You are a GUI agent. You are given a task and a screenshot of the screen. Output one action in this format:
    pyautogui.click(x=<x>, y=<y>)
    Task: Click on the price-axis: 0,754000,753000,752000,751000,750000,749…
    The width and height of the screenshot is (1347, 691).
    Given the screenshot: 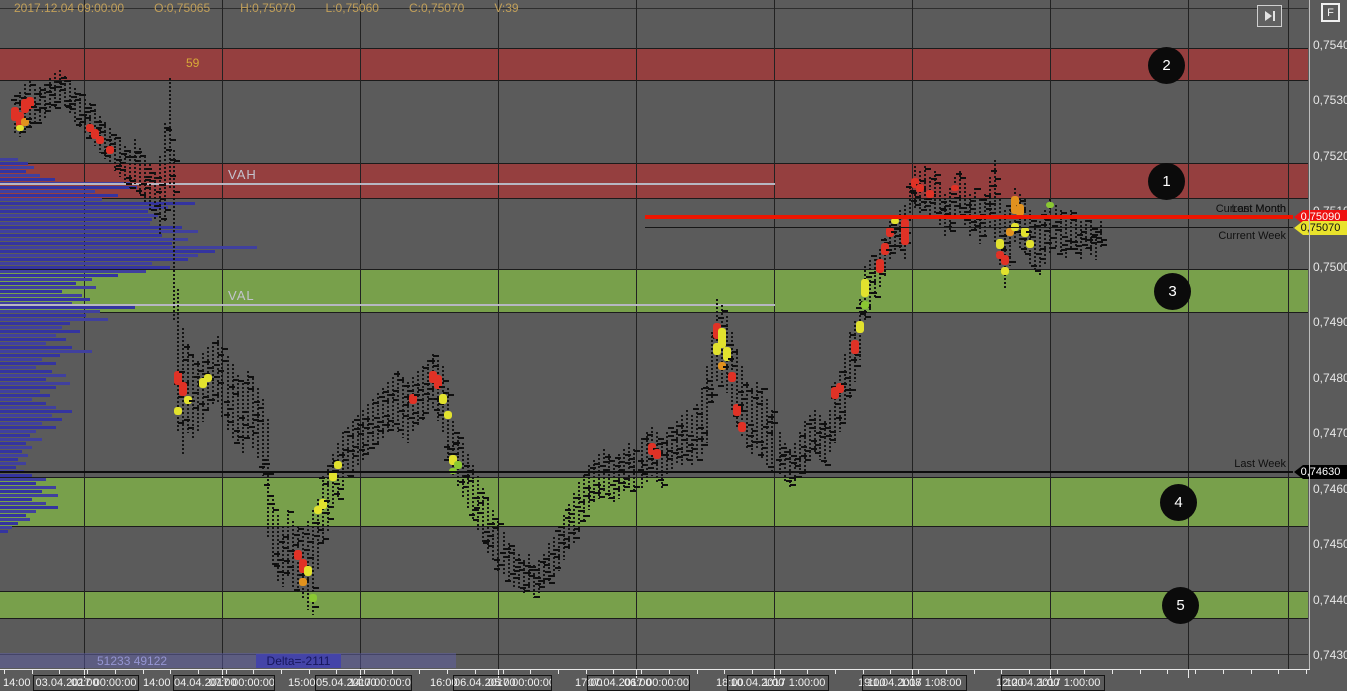 What is the action you would take?
    pyautogui.click(x=1320, y=345)
    